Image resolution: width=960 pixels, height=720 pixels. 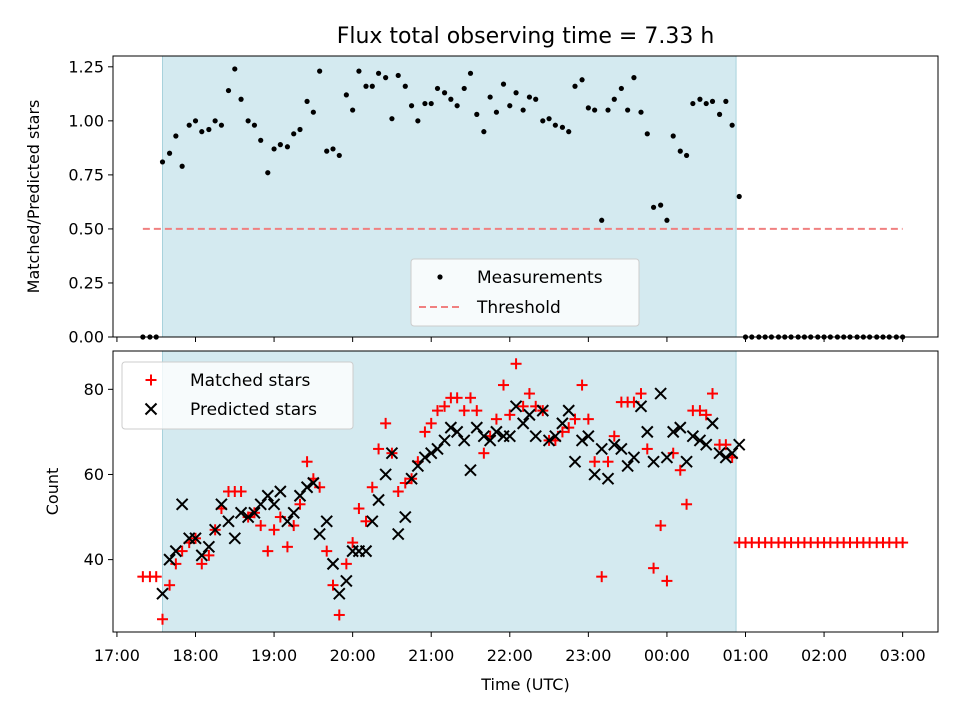 I want to click on bottom-x-tick-label: 22:00, so click(x=510, y=655).